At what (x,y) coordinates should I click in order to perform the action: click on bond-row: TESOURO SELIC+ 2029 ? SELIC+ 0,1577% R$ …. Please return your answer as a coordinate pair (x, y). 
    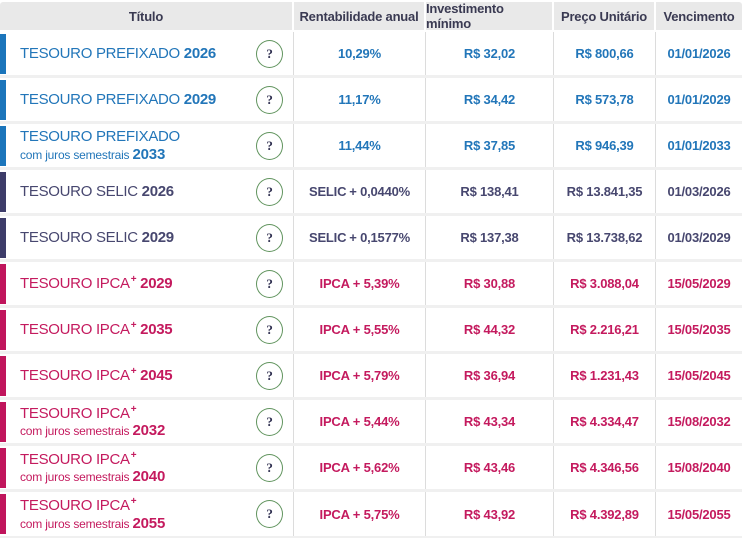
    Looking at the image, I should click on (371, 239).